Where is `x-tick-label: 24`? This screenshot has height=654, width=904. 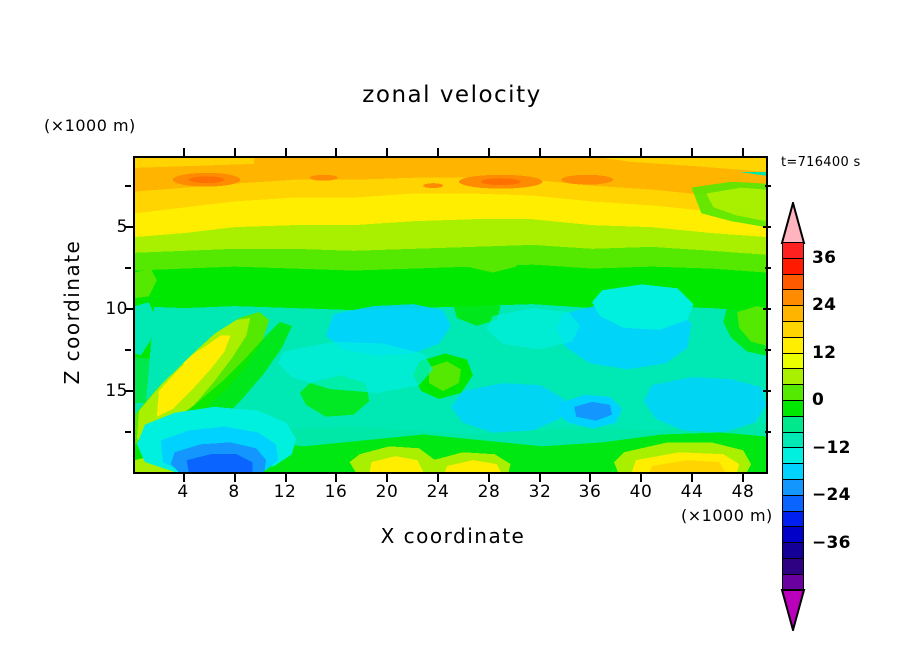
x-tick-label: 24 is located at coordinates (438, 492).